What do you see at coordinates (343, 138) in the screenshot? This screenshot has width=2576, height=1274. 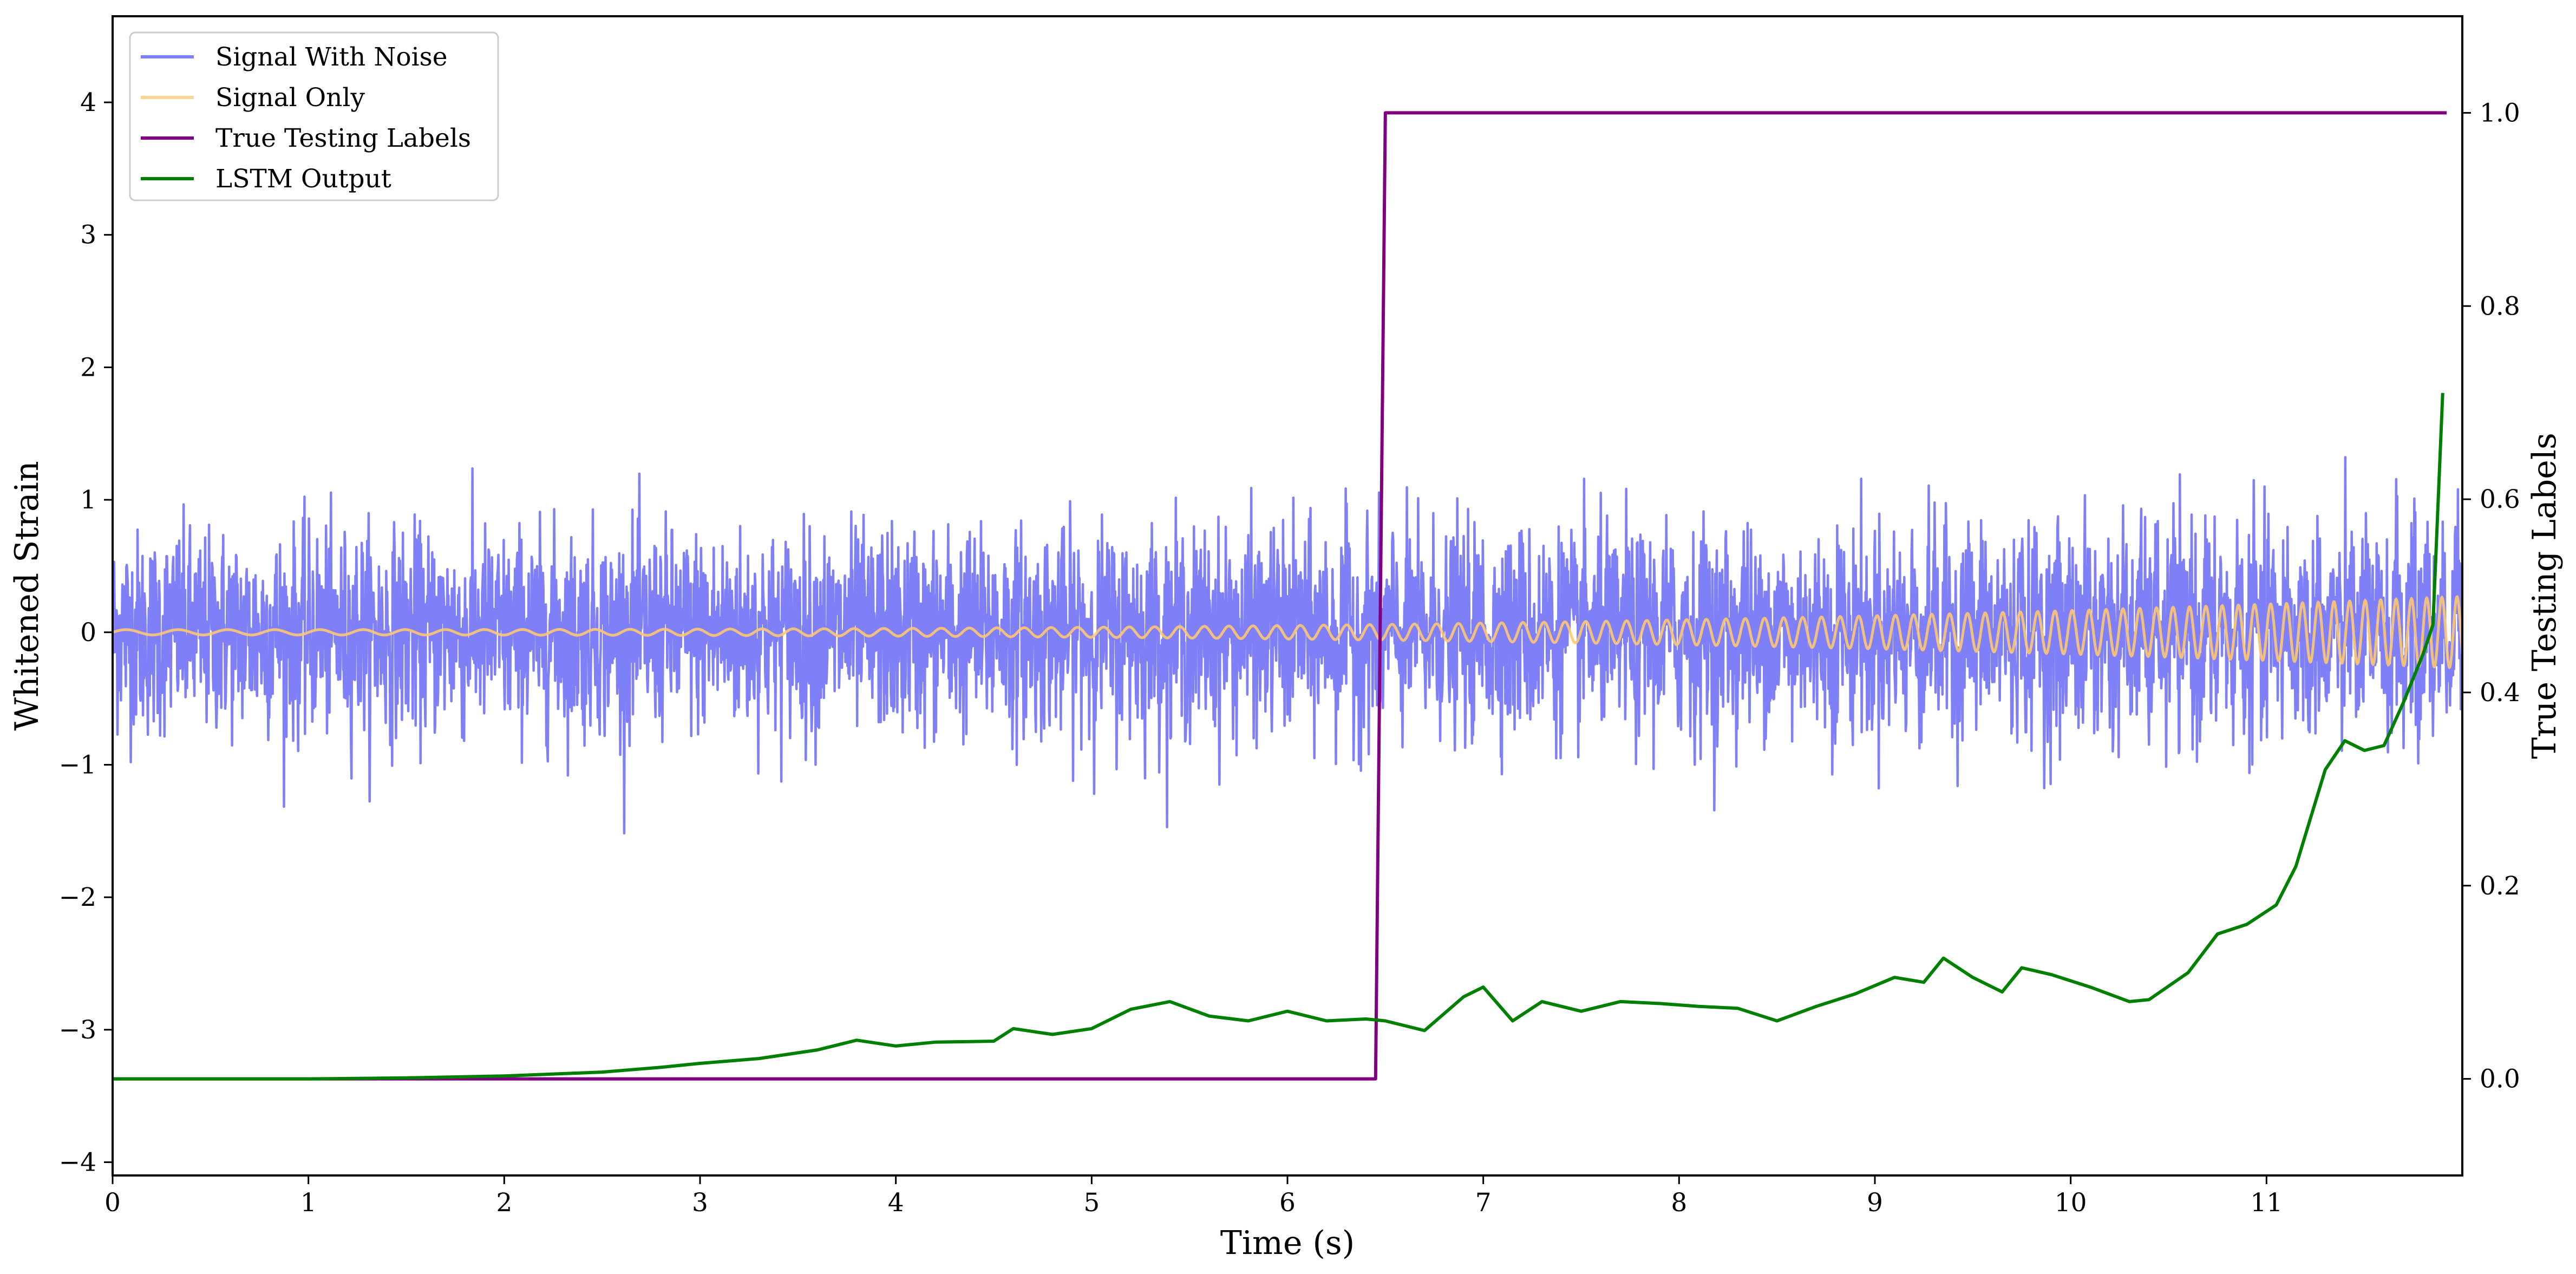 I see `legend-entry: True Testing Labels` at bounding box center [343, 138].